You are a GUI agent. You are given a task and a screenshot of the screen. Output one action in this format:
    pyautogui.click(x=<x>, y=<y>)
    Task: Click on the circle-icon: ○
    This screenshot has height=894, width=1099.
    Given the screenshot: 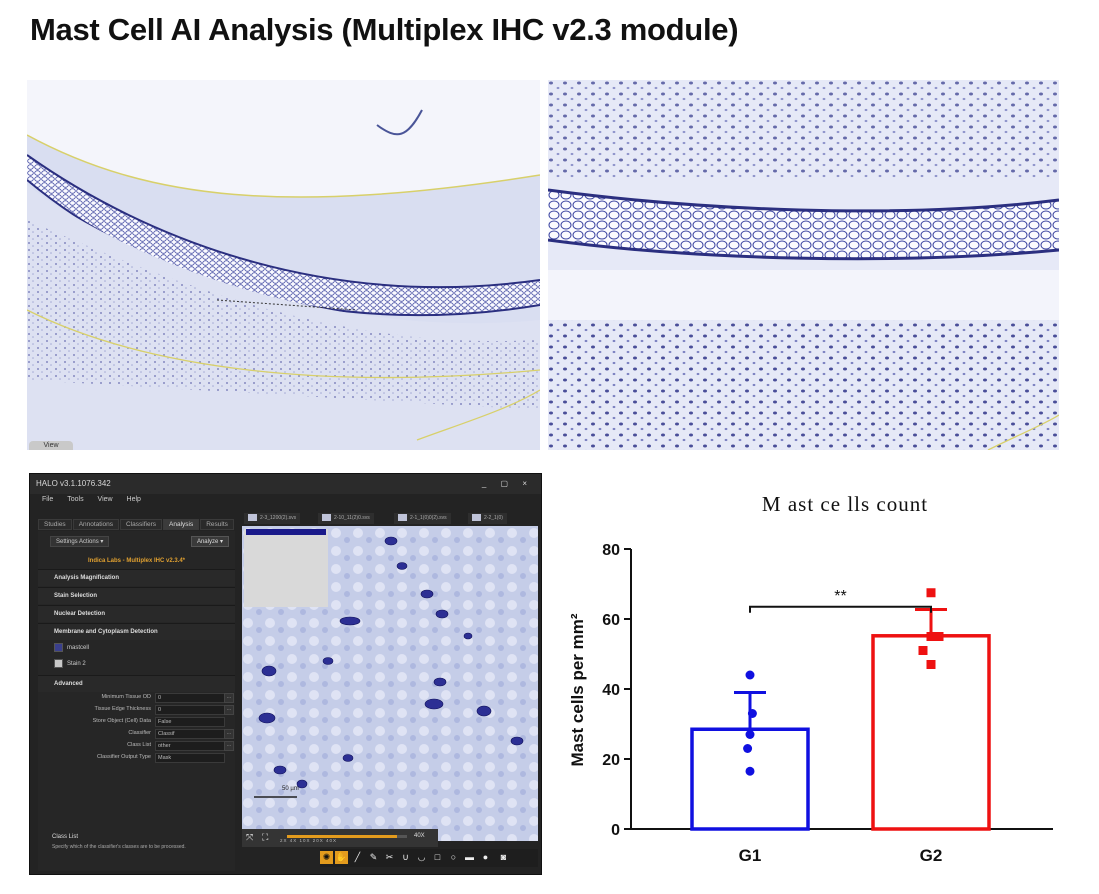 What is the action you would take?
    pyautogui.click(x=453, y=857)
    